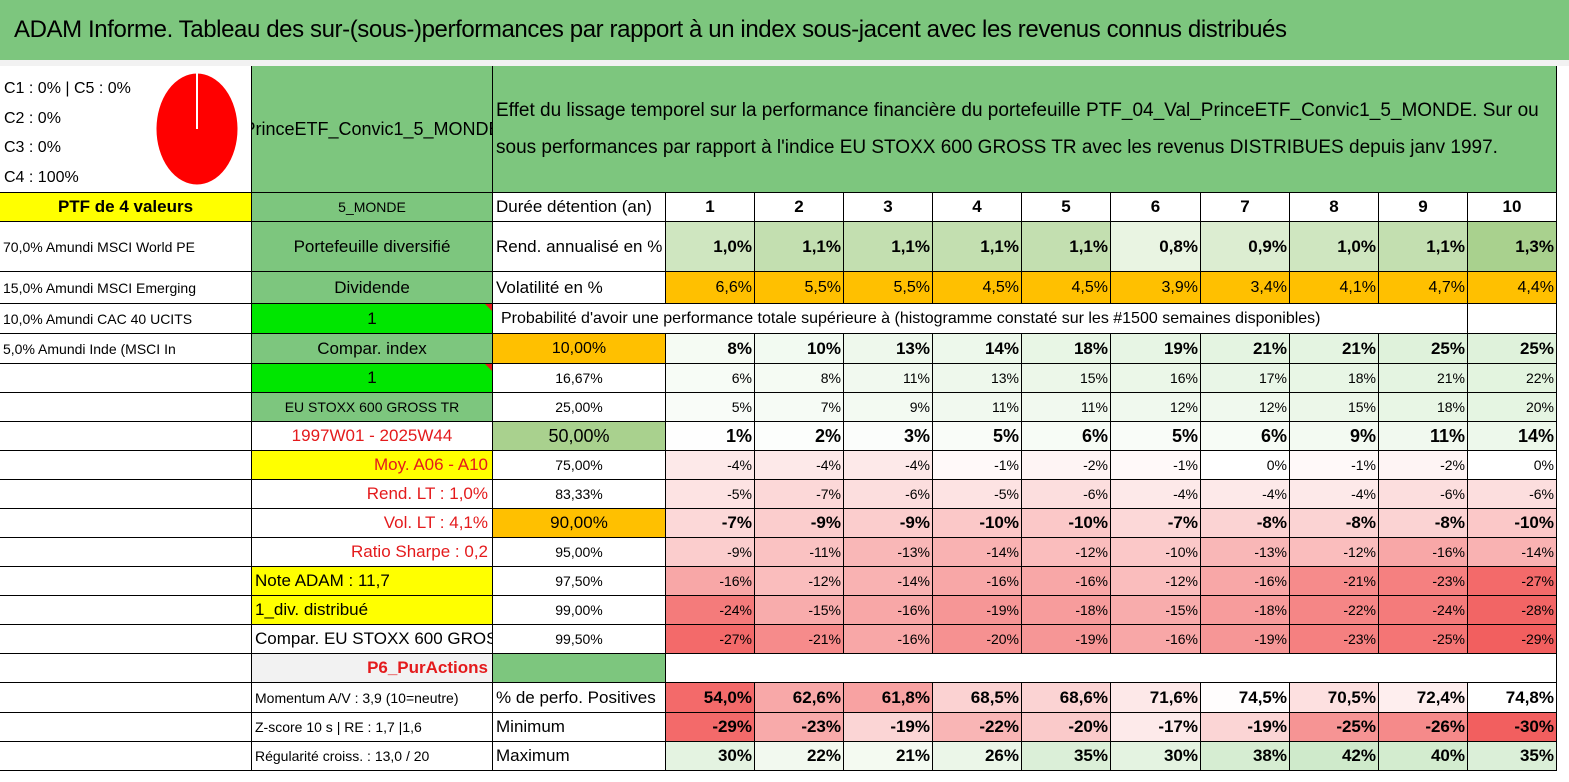 This screenshot has height=782, width=1569. Describe the element at coordinates (1512, 407) in the screenshot. I see `quantile-value: 20%` at that location.